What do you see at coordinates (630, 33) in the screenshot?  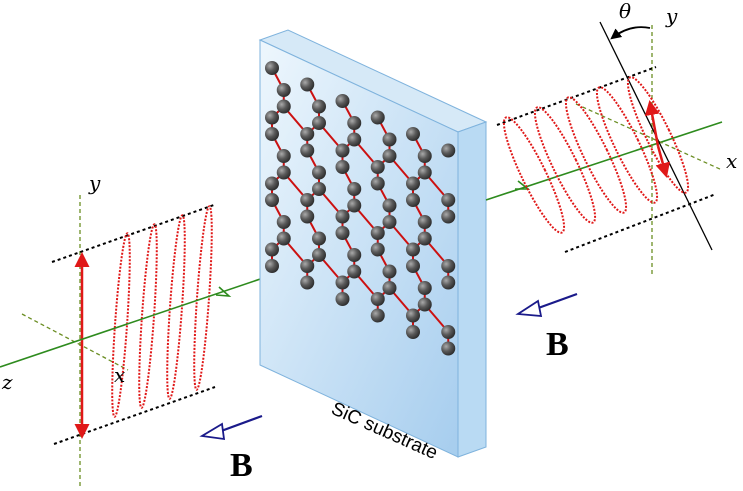 I see `theta-arc` at bounding box center [630, 33].